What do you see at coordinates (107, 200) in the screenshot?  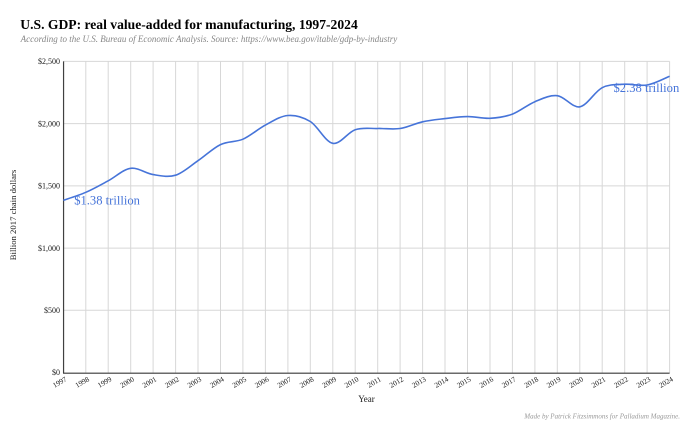 I see `svg-text: $1.38 trillion` at bounding box center [107, 200].